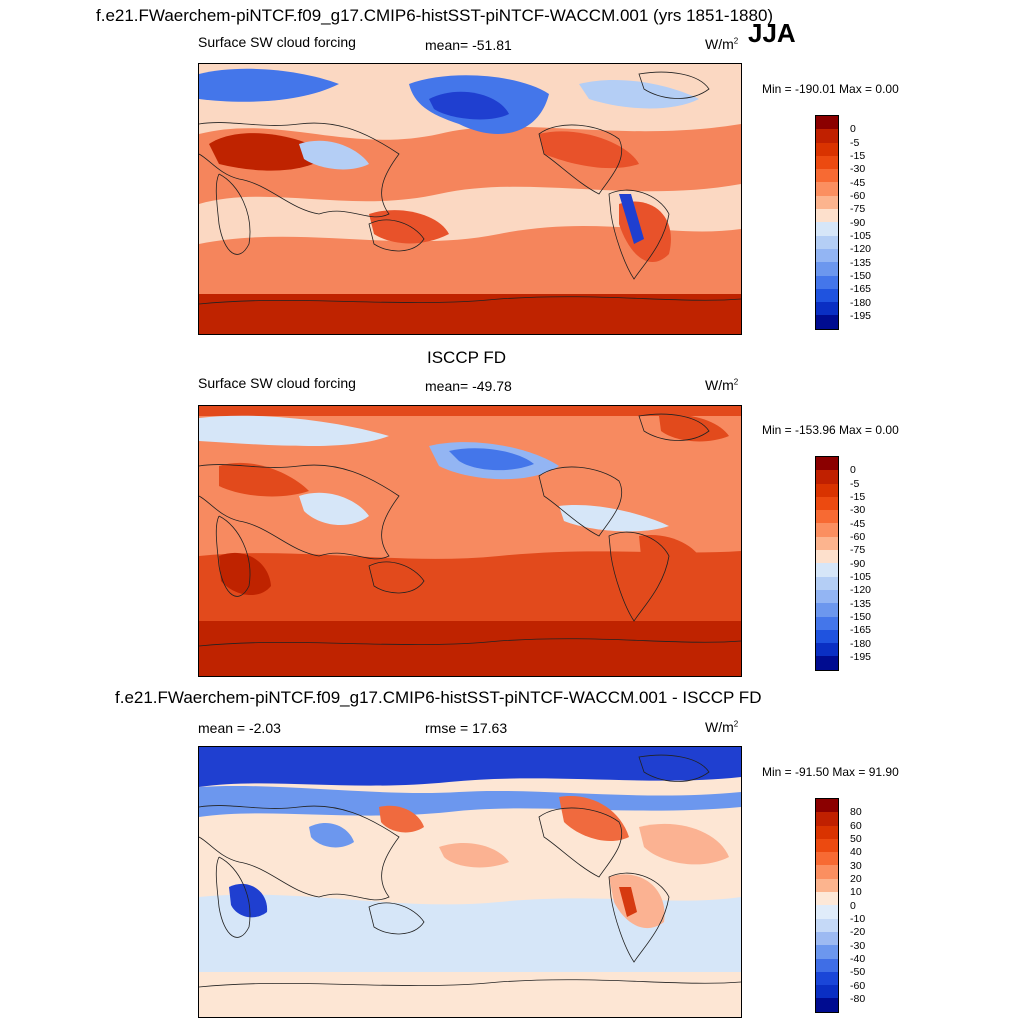  Describe the element at coordinates (239, 728) in the screenshot. I see `panel3-mean: mean = -2.03` at that location.